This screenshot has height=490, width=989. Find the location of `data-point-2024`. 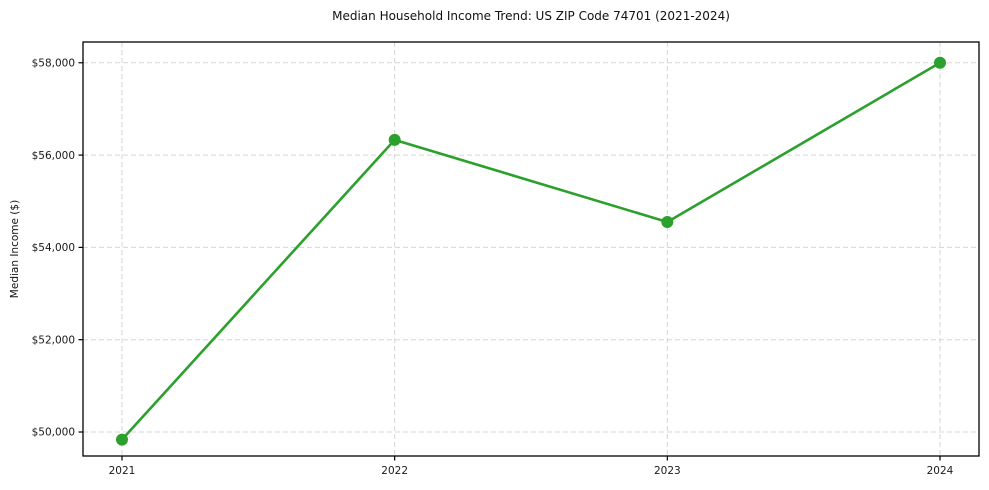

data-point-2024 is located at coordinates (940, 62).